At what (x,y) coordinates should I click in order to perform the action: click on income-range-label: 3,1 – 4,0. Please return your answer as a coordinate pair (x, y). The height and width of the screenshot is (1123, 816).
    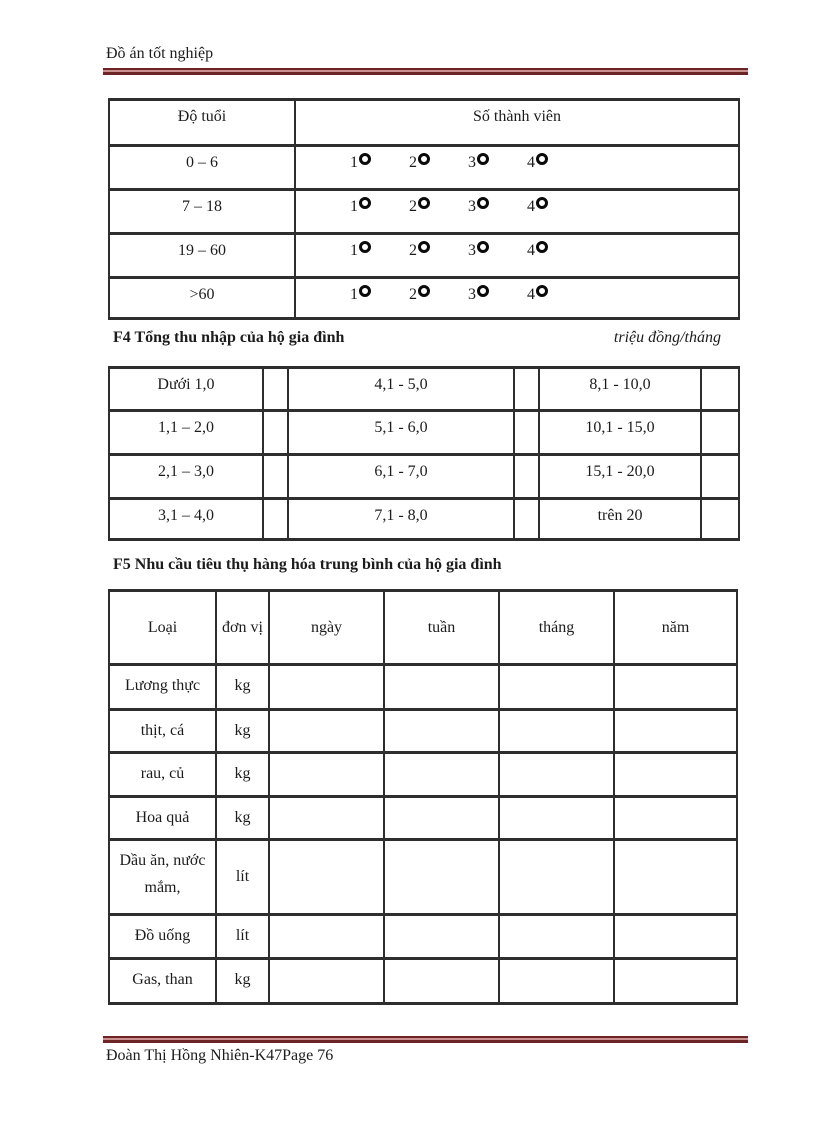
    Looking at the image, I should click on (186, 519).